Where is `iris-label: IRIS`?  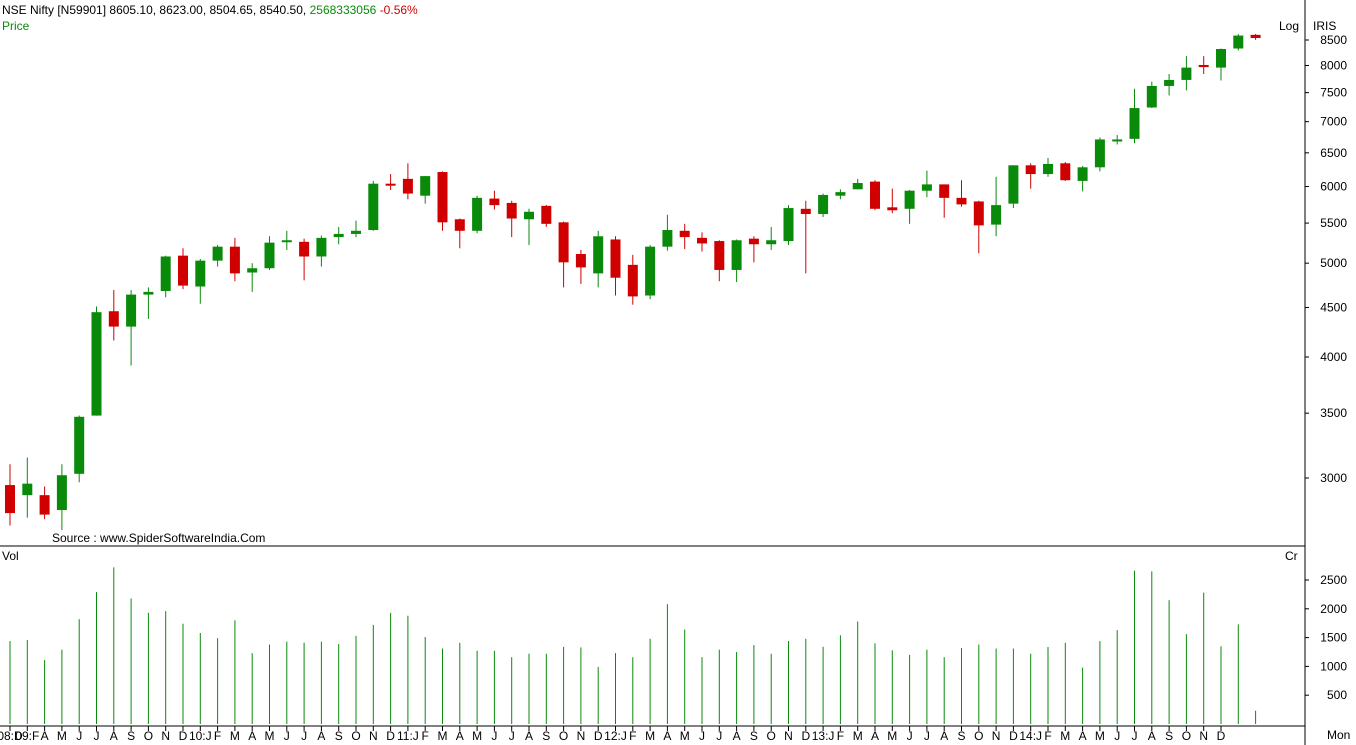
iris-label: IRIS is located at coordinates (1325, 26).